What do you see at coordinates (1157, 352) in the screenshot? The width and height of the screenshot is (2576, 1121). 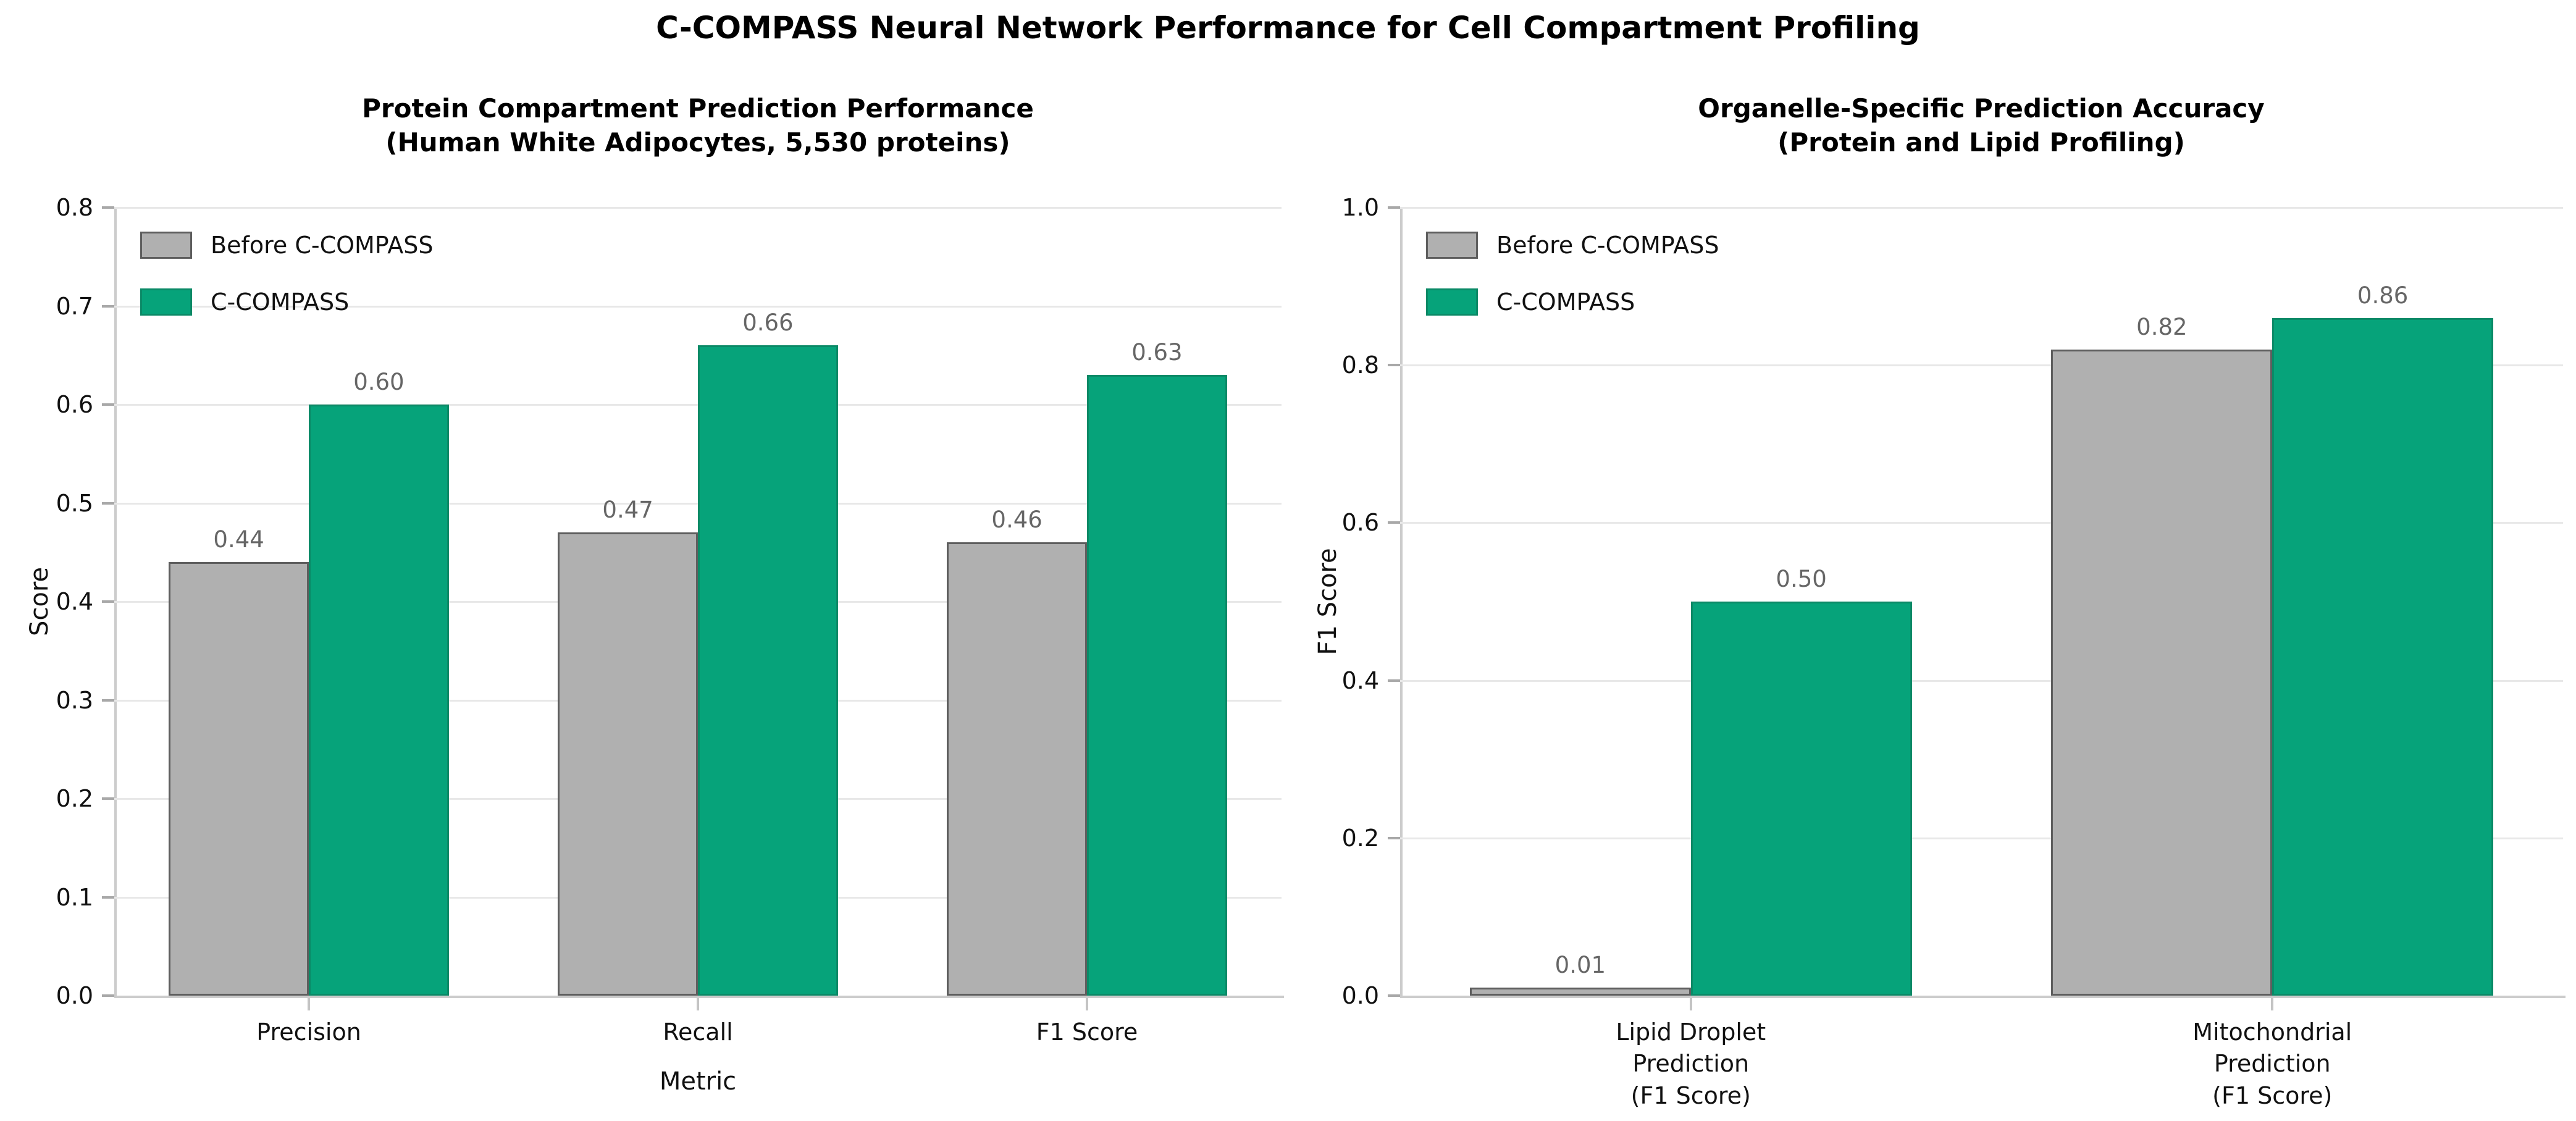 I see `bar-value-label: 0.63` at bounding box center [1157, 352].